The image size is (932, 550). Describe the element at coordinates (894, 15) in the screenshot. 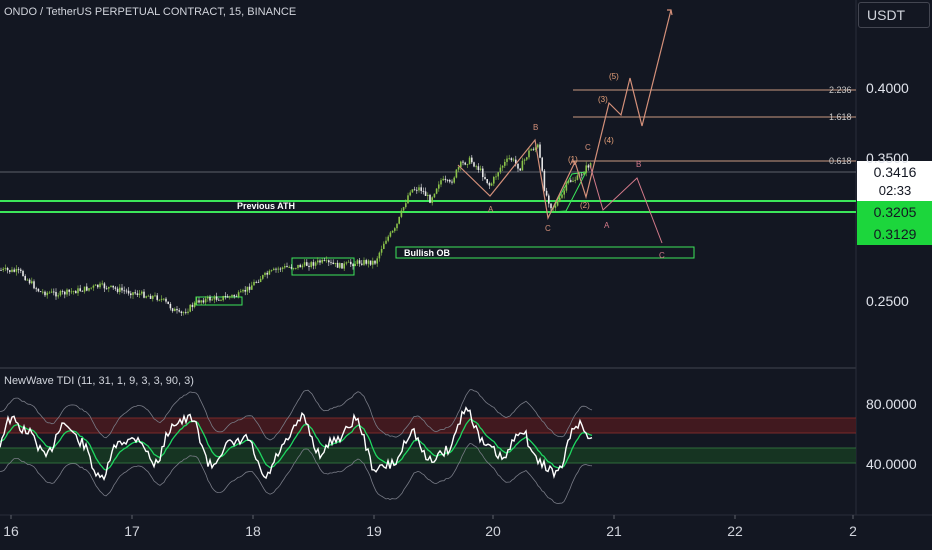

I see `currency-button: USDT` at that location.